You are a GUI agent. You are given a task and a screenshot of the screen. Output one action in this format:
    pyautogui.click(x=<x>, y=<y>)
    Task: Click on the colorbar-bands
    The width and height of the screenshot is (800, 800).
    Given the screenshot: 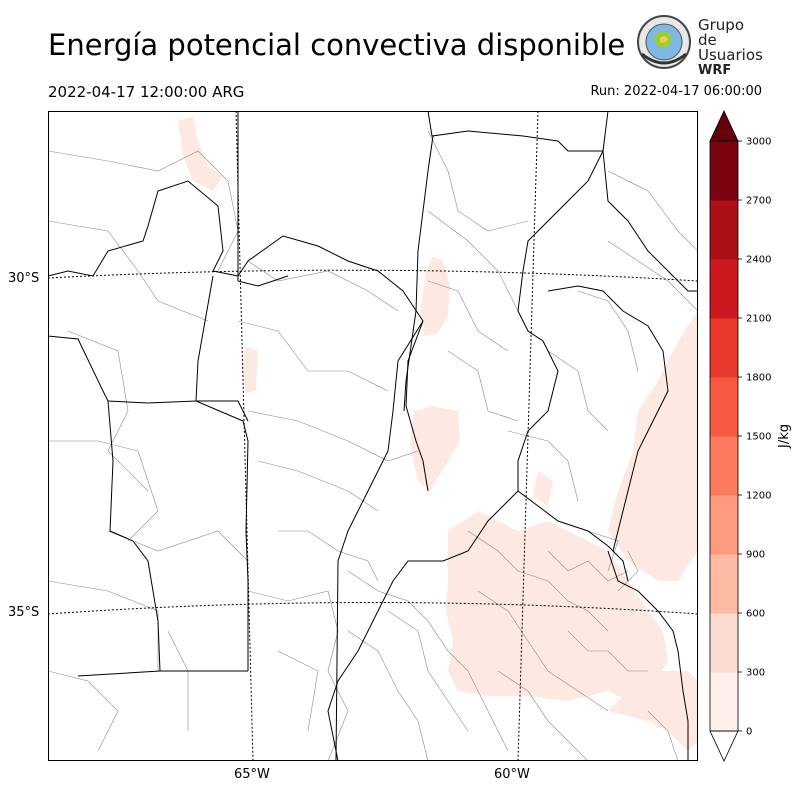 What is the action you would take?
    pyautogui.click(x=724, y=436)
    